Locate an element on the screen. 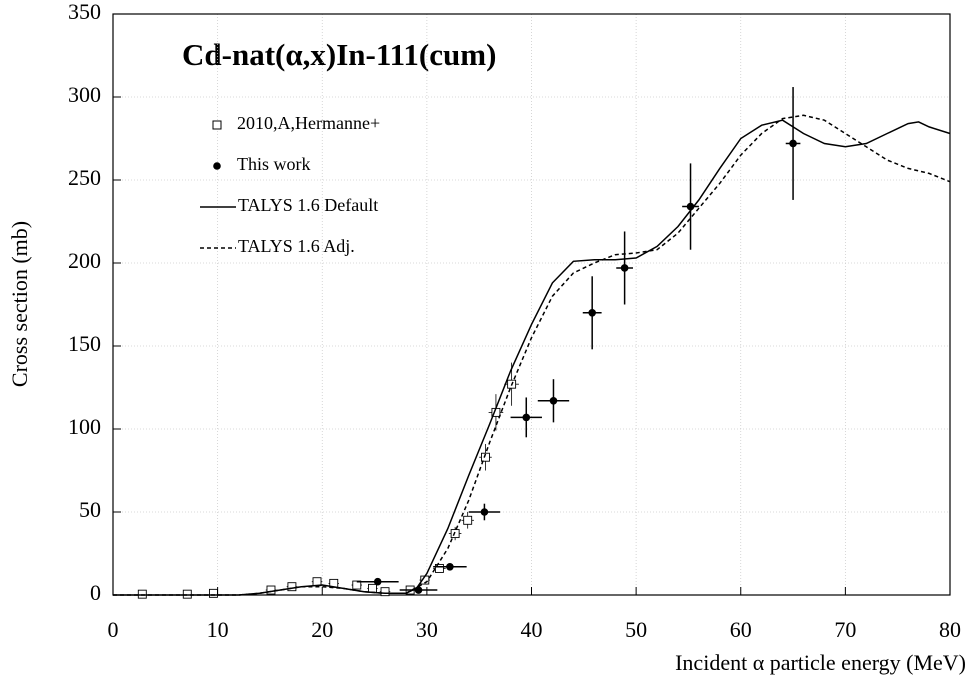 The height and width of the screenshot is (688, 971). y-tick-label: 0 is located at coordinates (95, 592).